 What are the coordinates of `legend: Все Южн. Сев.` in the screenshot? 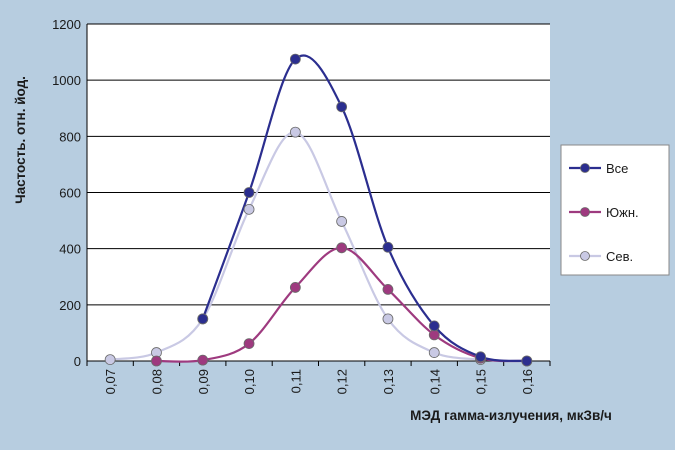 It's located at (615, 210).